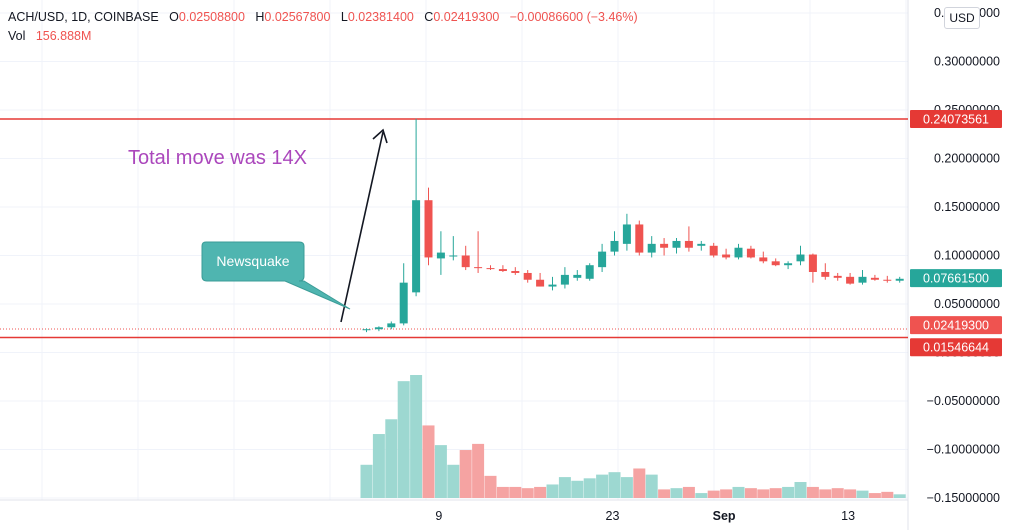 Image resolution: width=1010 pixels, height=530 pixels. Describe the element at coordinates (962, 18) in the screenshot. I see `currency-button: USD` at that location.